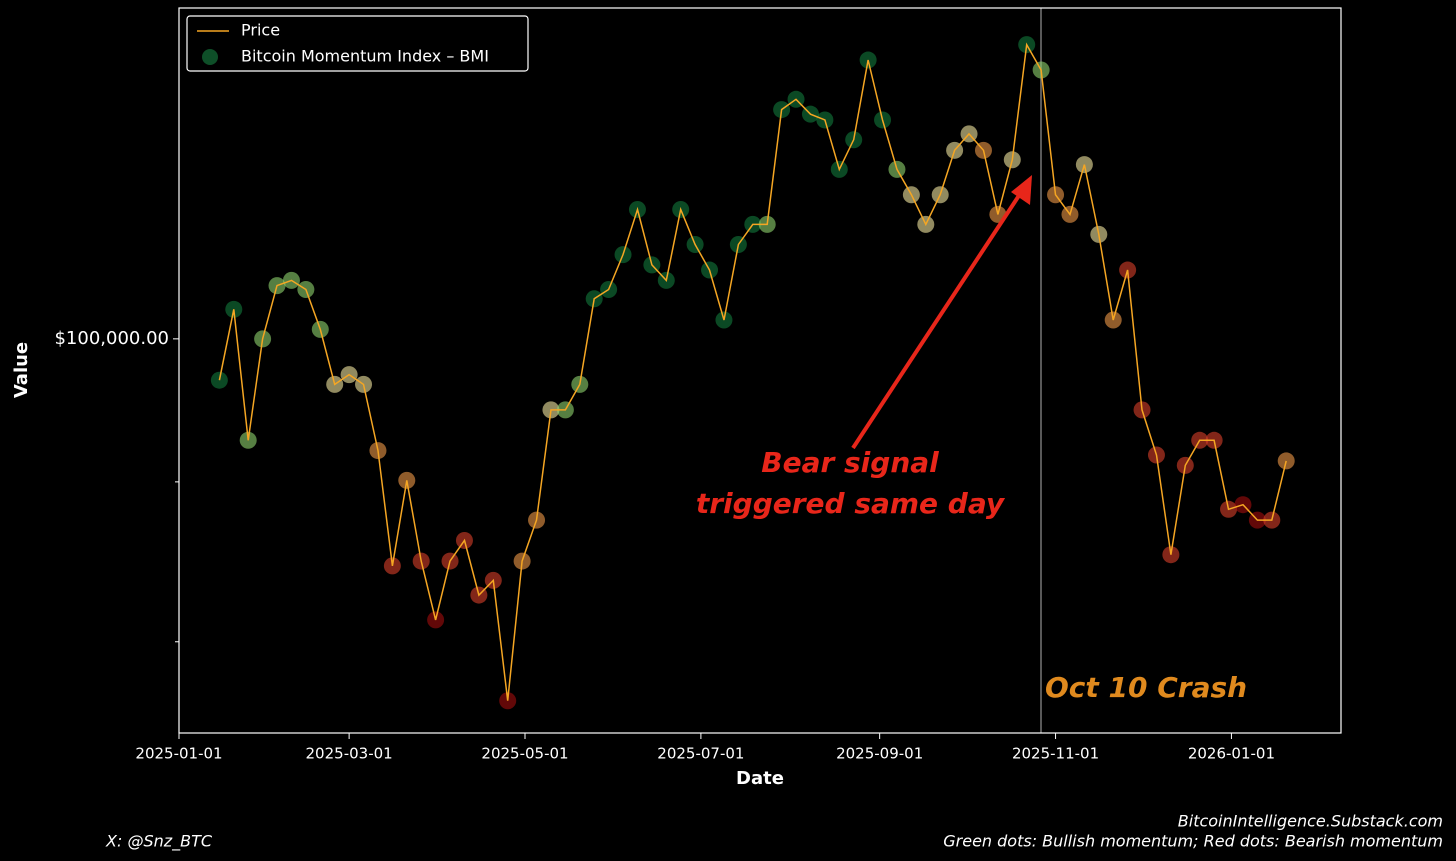  What do you see at coordinates (850, 462) in the screenshot?
I see `annotation-line: Bear signal` at bounding box center [850, 462].